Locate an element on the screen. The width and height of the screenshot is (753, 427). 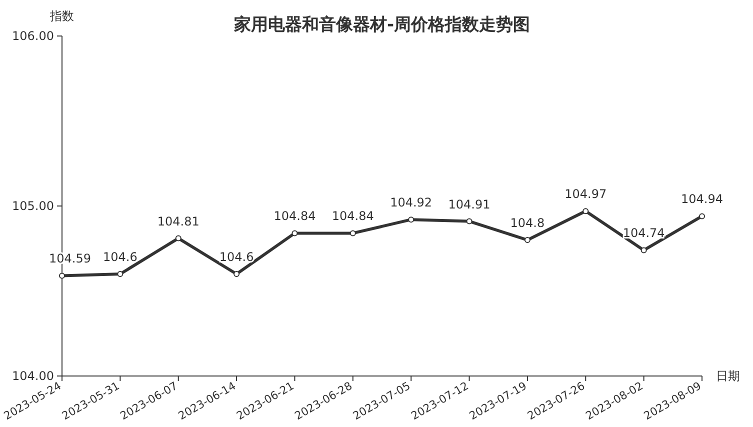
data-label: 104.8 is located at coordinates (527, 223).